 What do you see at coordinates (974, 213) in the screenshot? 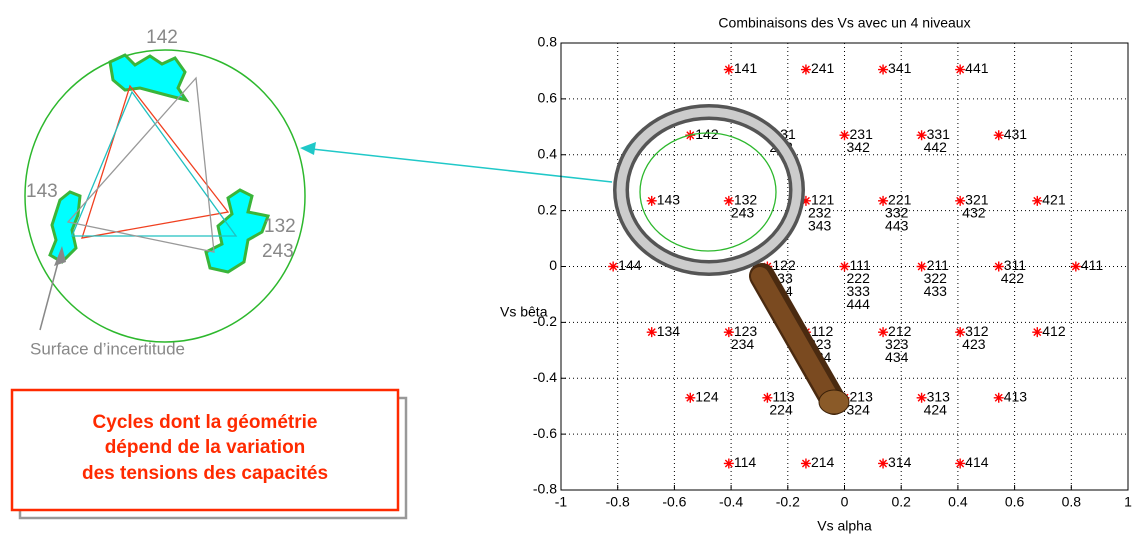
I see `point-label: 432` at bounding box center [974, 213].